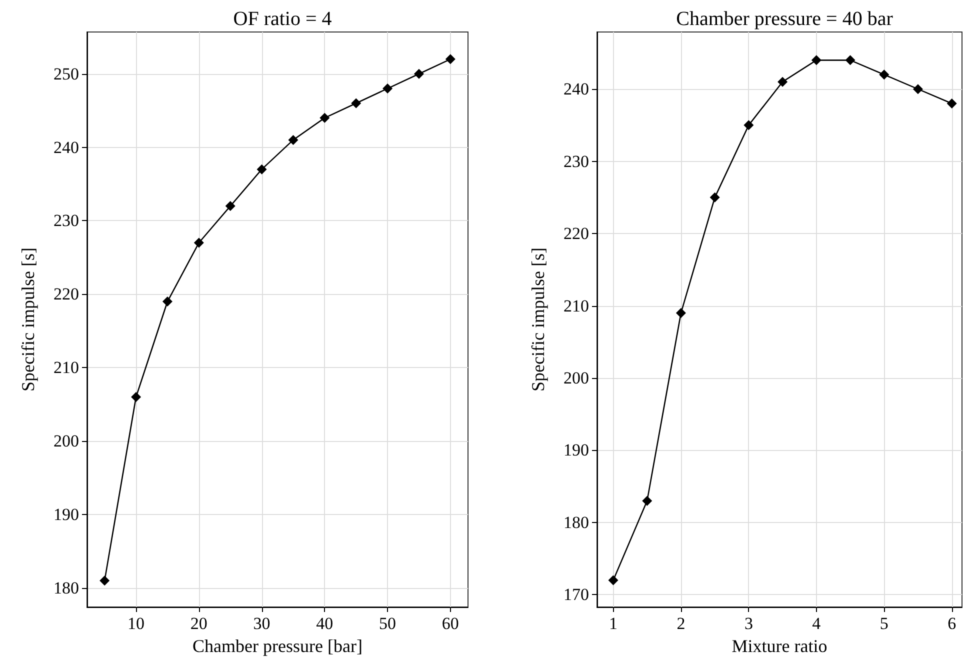  What do you see at coordinates (387, 623) in the screenshot?
I see `x-tick-label: 50` at bounding box center [387, 623].